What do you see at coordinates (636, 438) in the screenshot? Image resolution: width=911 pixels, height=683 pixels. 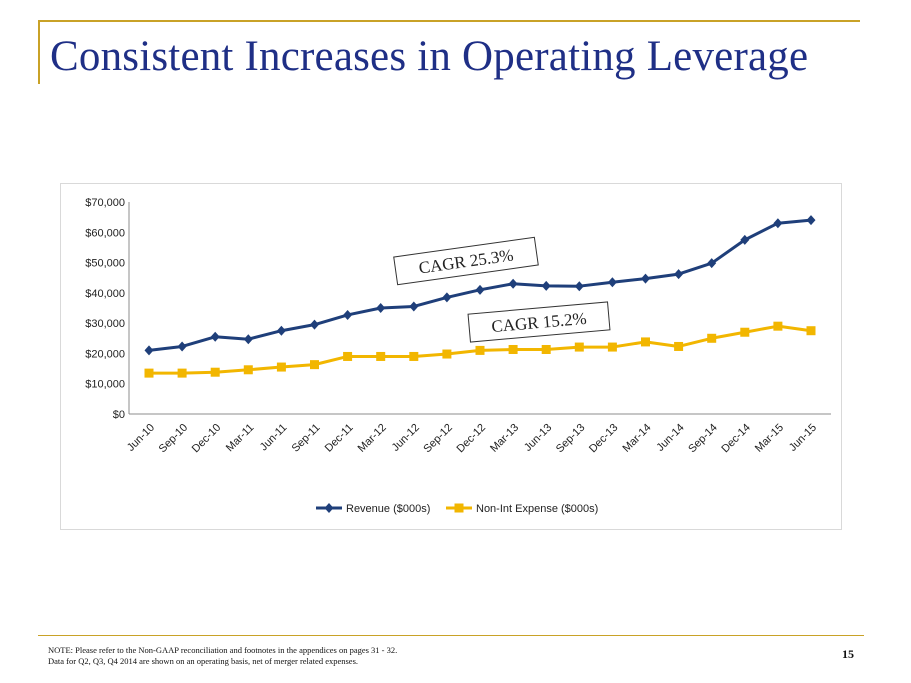 I see `x-tick-label: Mar-14` at bounding box center [636, 438].